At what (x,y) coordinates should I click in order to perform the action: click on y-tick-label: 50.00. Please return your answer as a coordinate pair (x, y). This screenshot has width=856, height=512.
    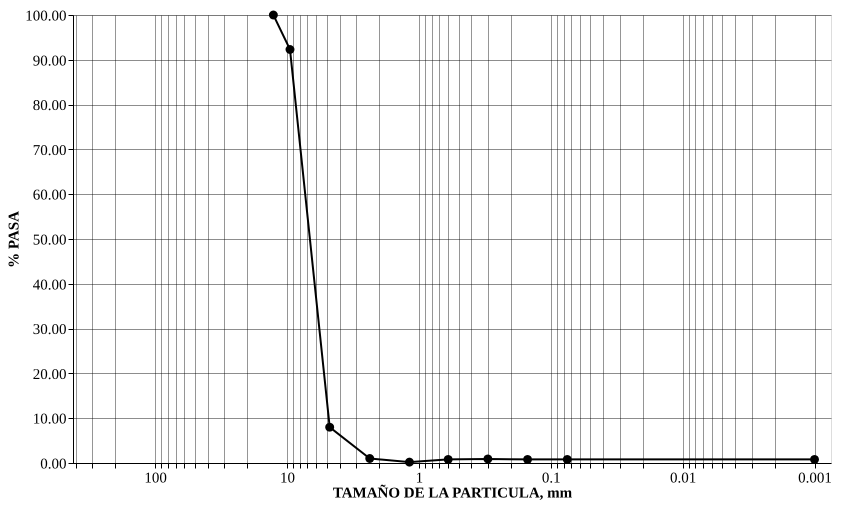
    Looking at the image, I should click on (49, 240).